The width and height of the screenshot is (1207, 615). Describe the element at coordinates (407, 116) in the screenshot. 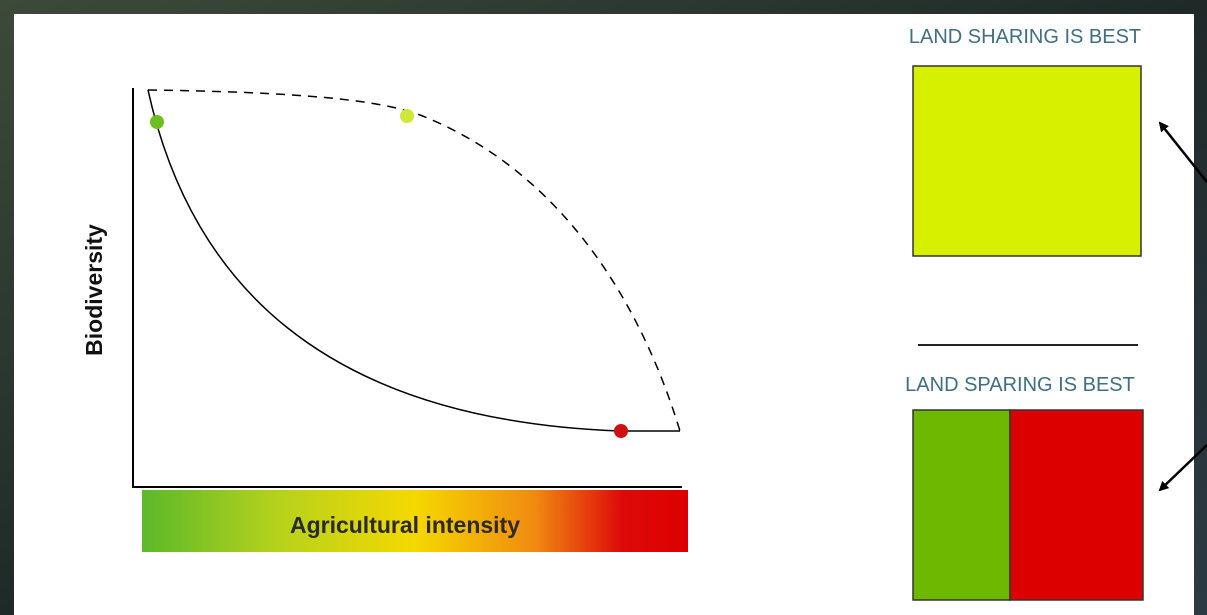

I see `yellow-point` at that location.